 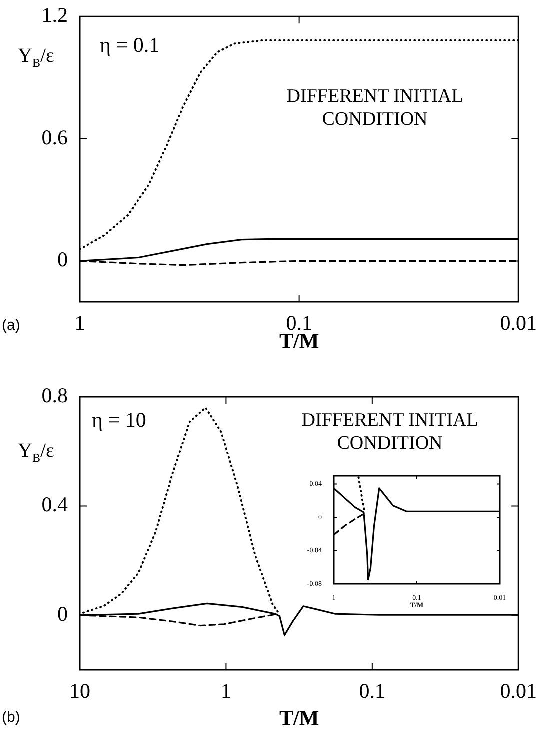 I want to click on y-tick-label: 0.4, so click(x=55, y=504).